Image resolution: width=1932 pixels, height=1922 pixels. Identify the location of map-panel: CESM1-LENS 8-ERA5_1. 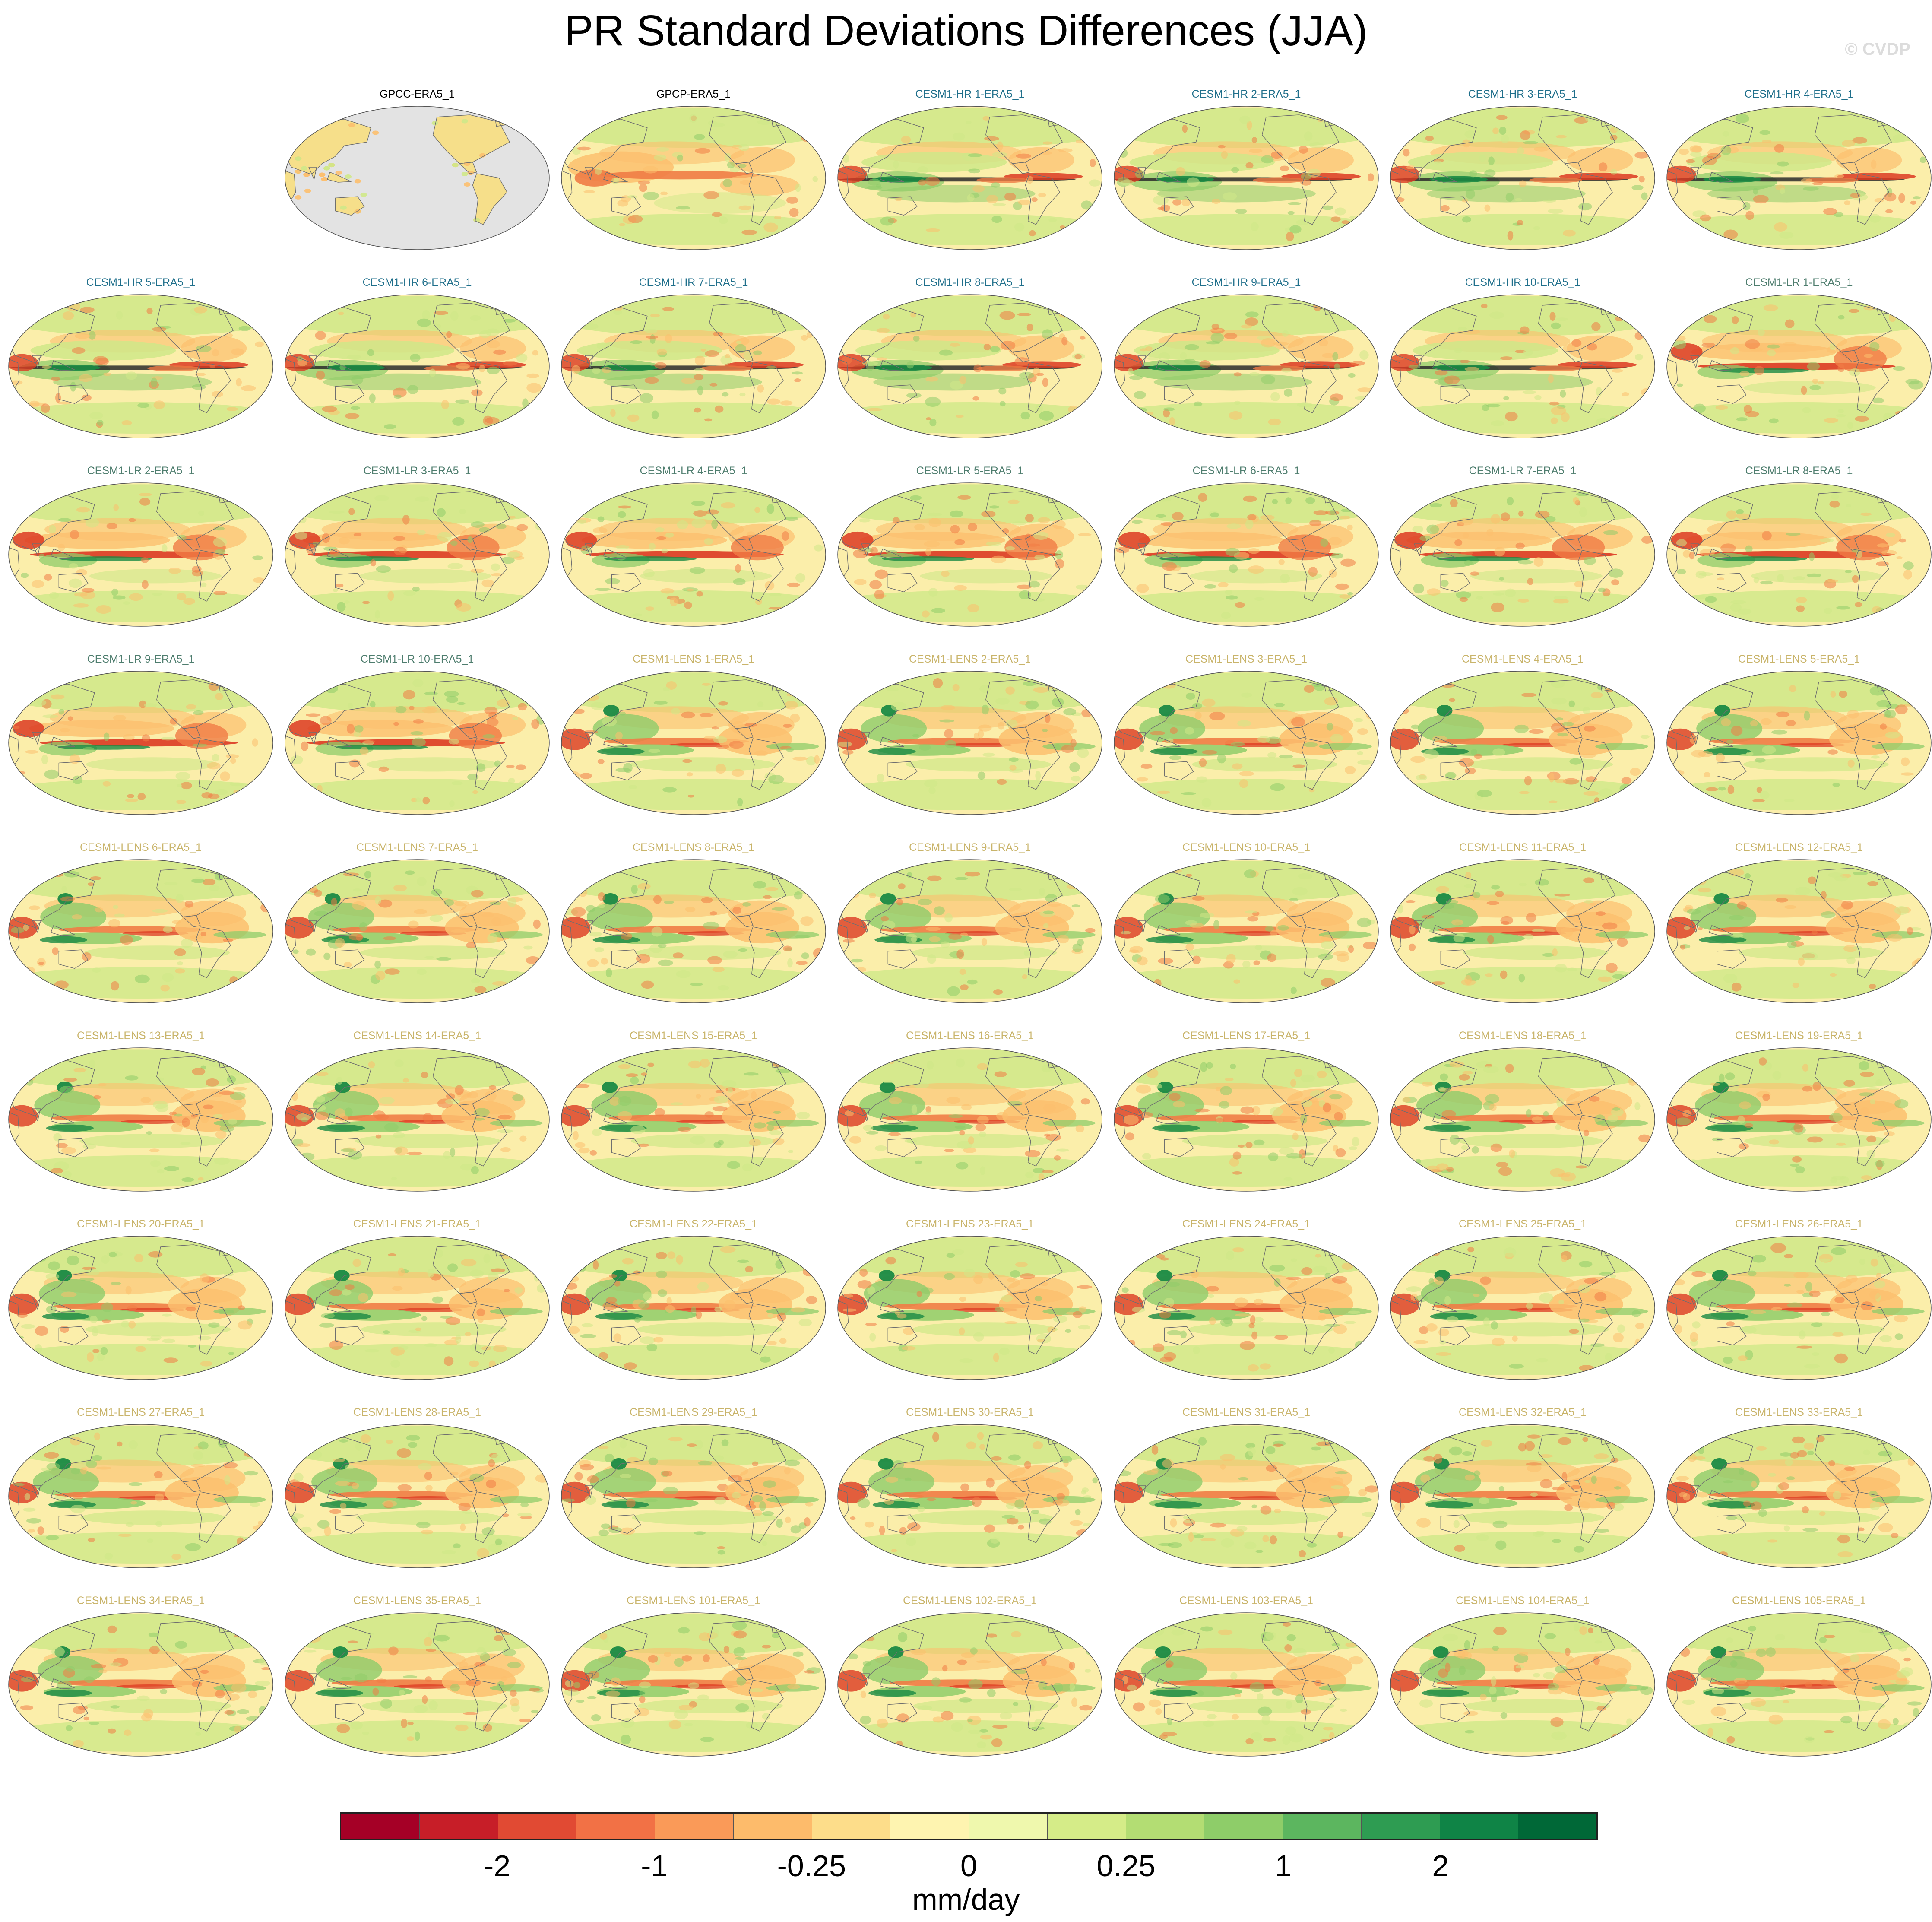
(694, 930).